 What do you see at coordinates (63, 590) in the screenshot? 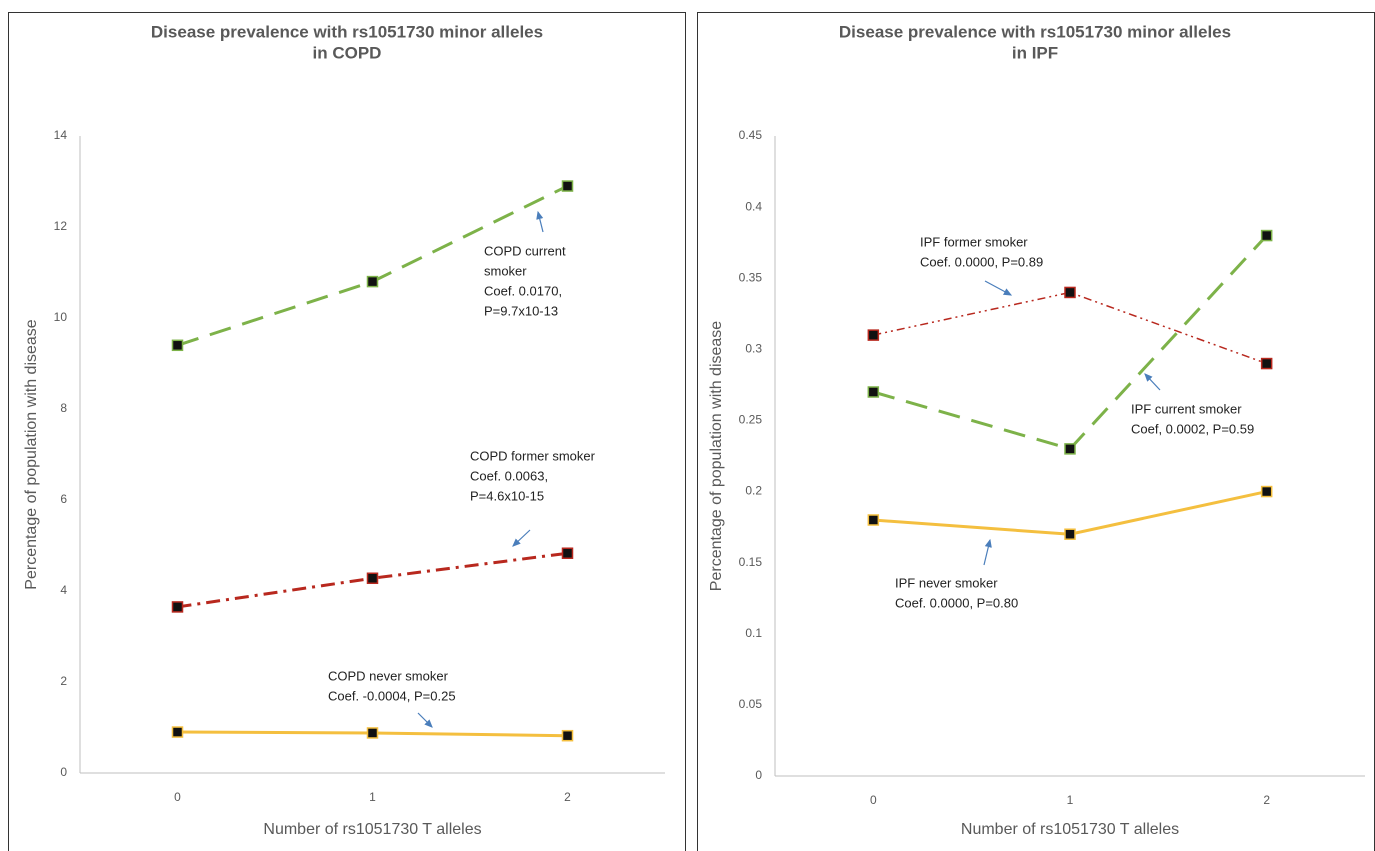
I see `y-tick-label: 4` at bounding box center [63, 590].